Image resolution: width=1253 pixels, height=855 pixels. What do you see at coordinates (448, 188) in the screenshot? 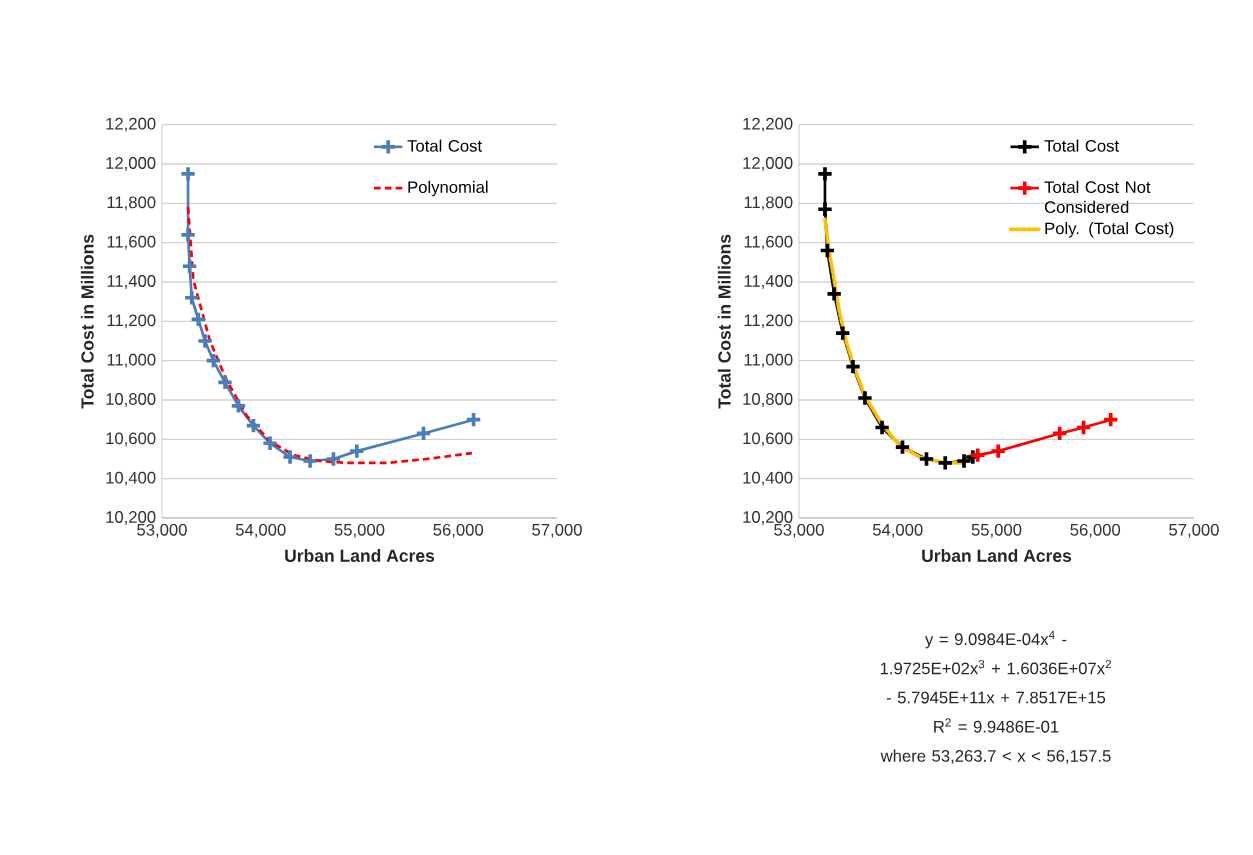
I see `legend-label: Polynomial` at bounding box center [448, 188].